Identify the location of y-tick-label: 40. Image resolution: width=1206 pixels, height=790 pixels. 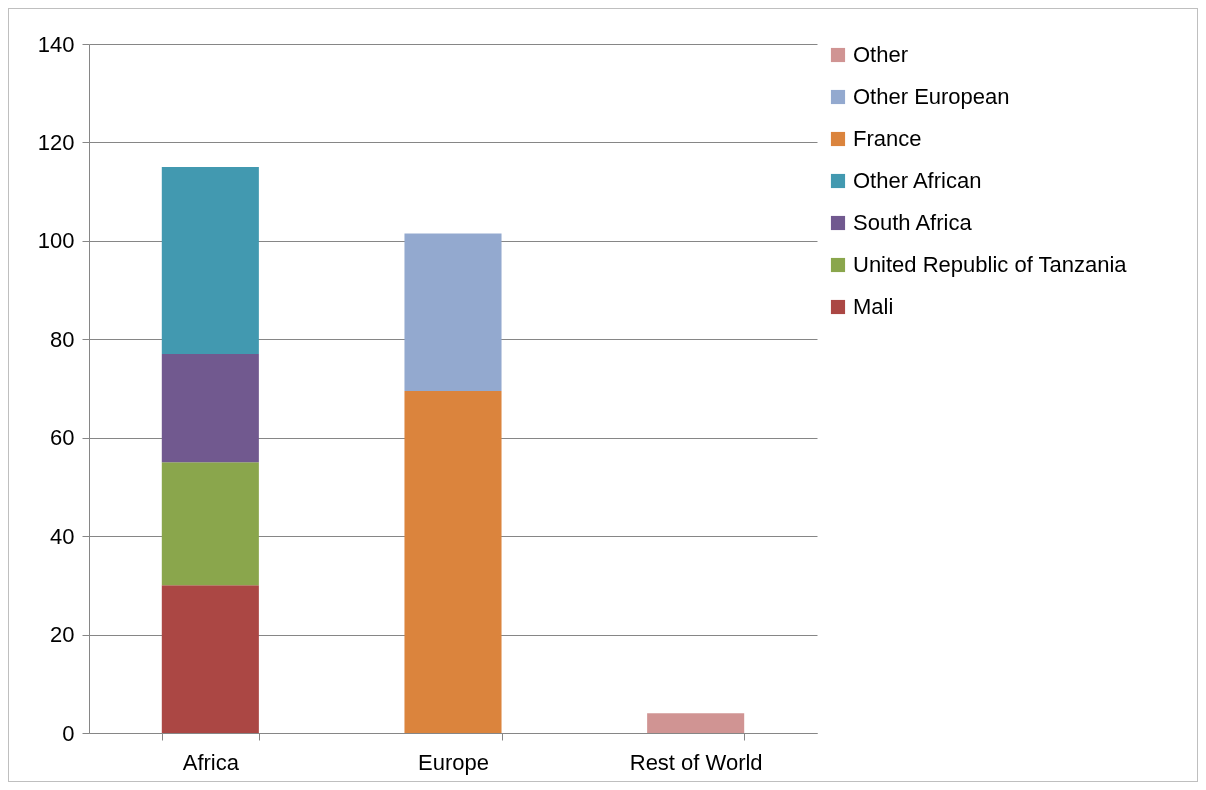
(62, 536).